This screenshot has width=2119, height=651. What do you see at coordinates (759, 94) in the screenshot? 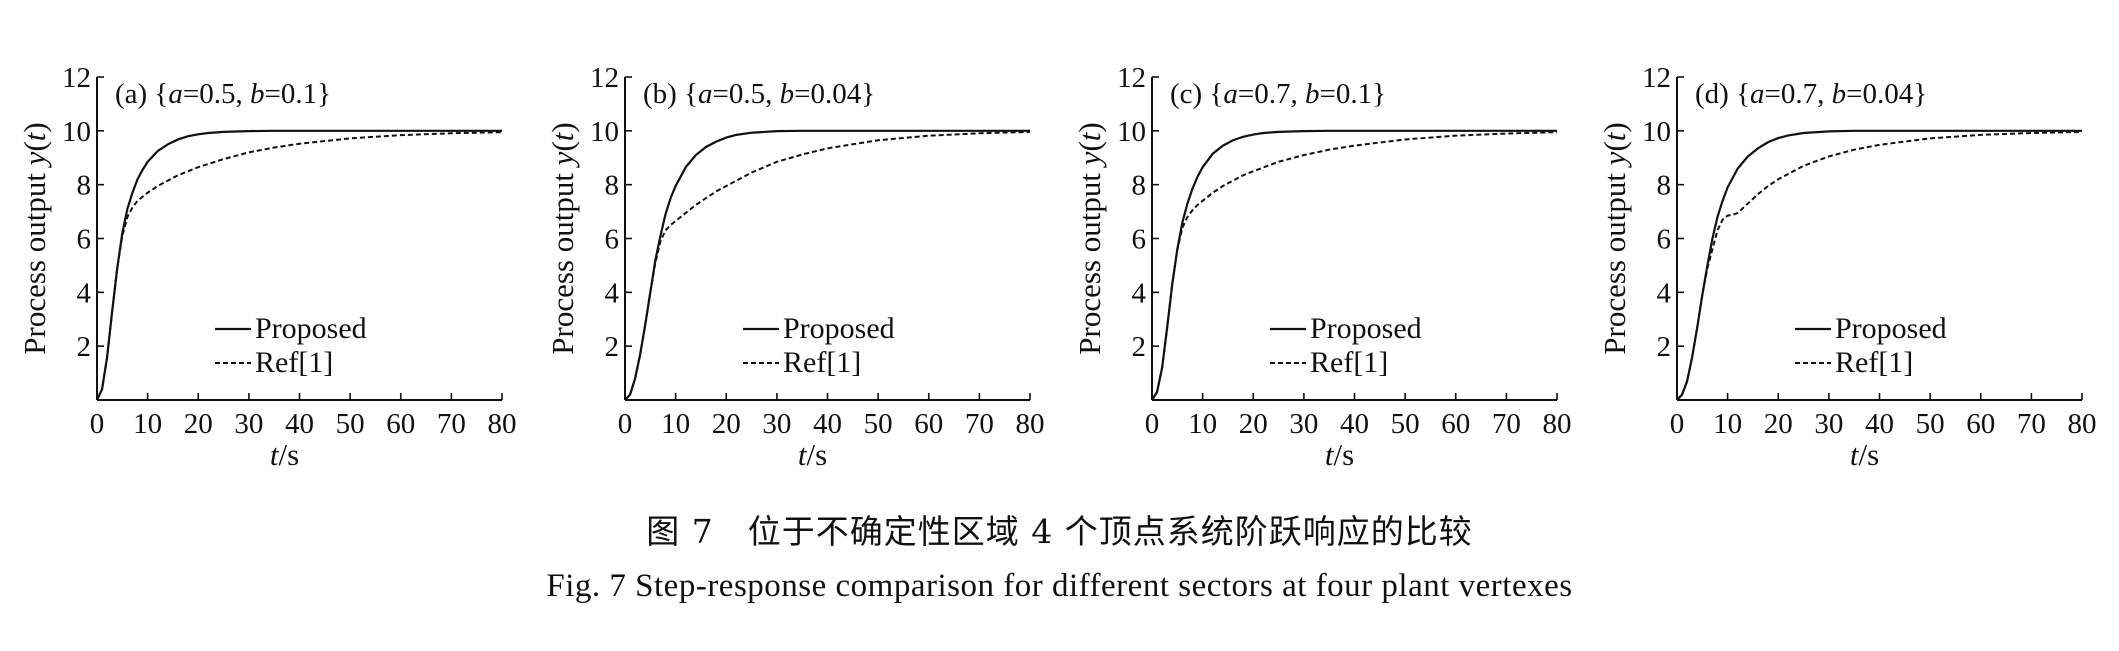
I see `panel-title: (b) {a=0.5, b=0.04}` at bounding box center [759, 94].